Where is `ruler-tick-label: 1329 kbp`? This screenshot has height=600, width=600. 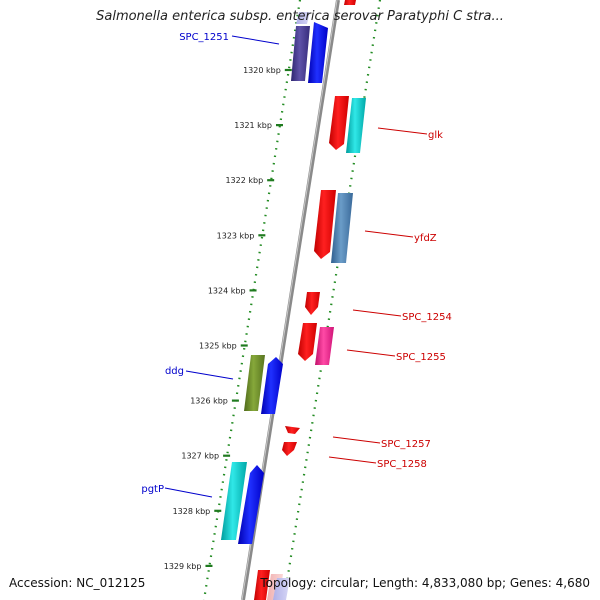
ruler-tick-label: 1329 kbp is located at coordinates (183, 566).